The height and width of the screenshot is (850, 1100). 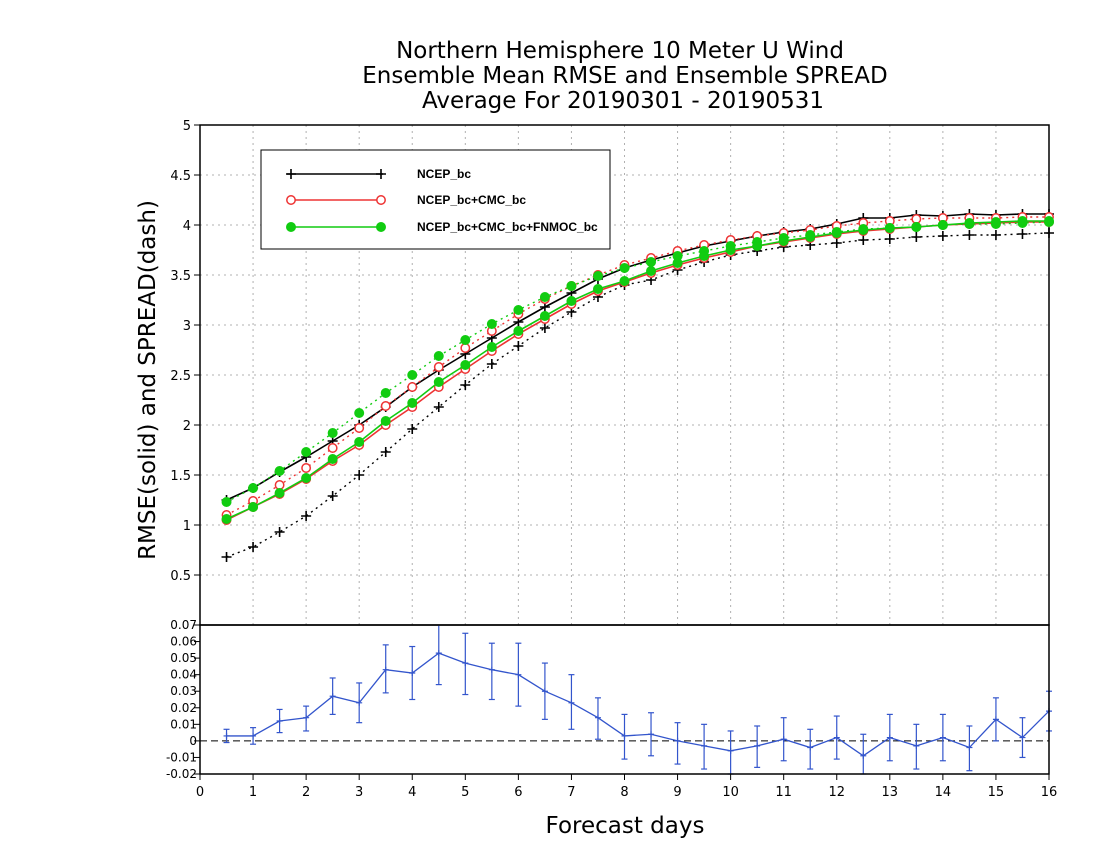 What do you see at coordinates (730, 792) in the screenshot?
I see `x-tick-label: 10` at bounding box center [730, 792].